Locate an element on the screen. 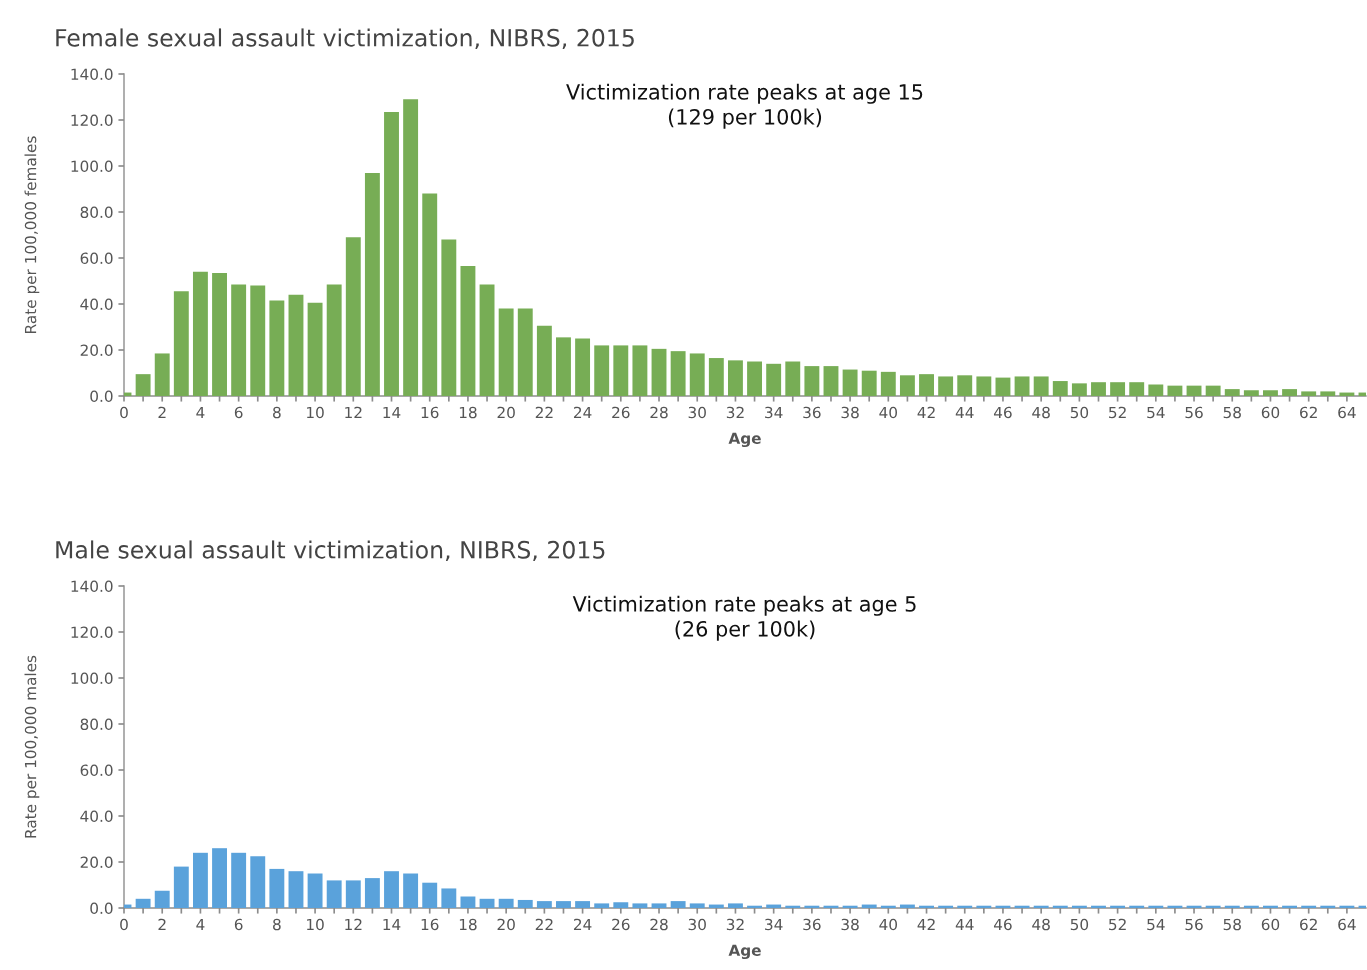 This screenshot has width=1367, height=970. y-tick-label: 40.0 is located at coordinates (96, 304).